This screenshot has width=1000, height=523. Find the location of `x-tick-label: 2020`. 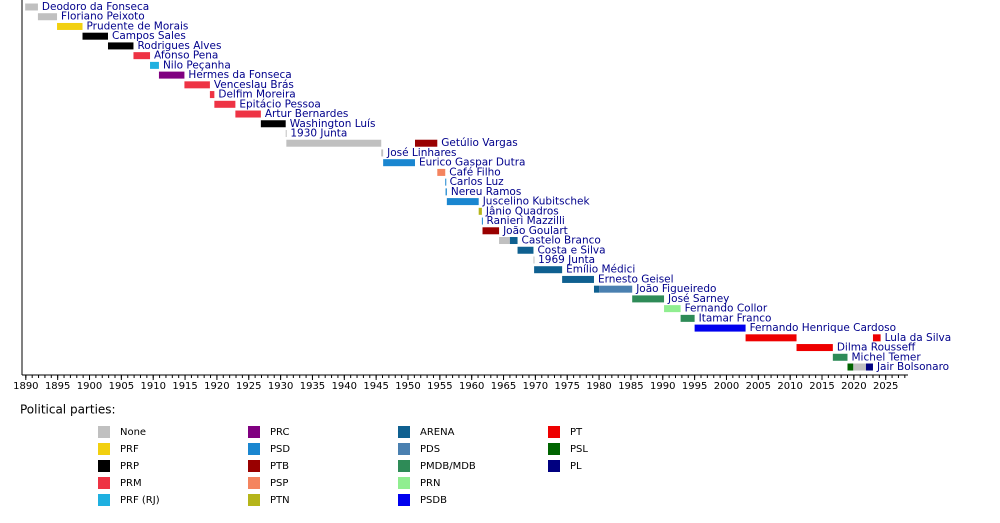

x-tick-label: 2020 is located at coordinates (853, 386).